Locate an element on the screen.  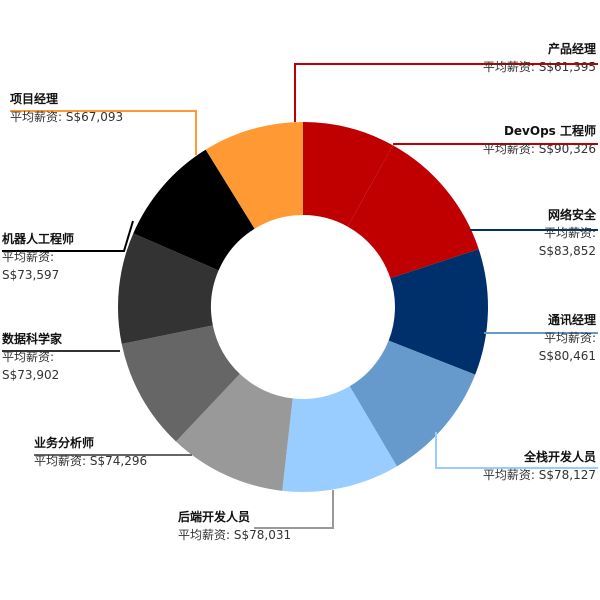
label-full-stack-dev: 全栈开发人员 平均薪资: S$78,127 is located at coordinates (539, 466).